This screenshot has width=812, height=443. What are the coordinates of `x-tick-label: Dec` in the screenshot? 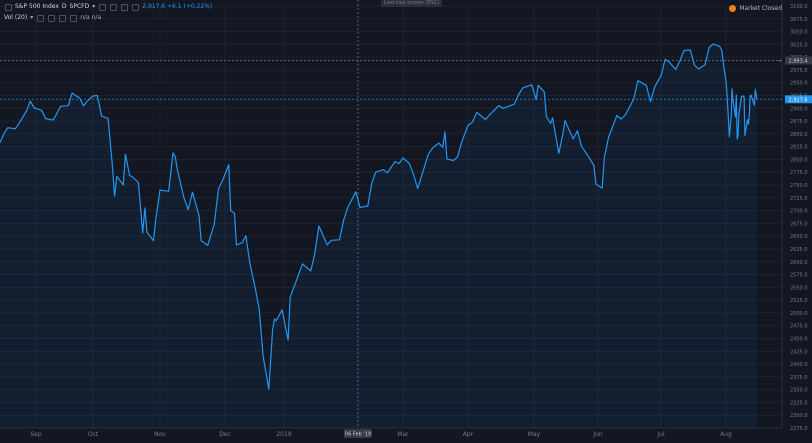 It's located at (225, 434).